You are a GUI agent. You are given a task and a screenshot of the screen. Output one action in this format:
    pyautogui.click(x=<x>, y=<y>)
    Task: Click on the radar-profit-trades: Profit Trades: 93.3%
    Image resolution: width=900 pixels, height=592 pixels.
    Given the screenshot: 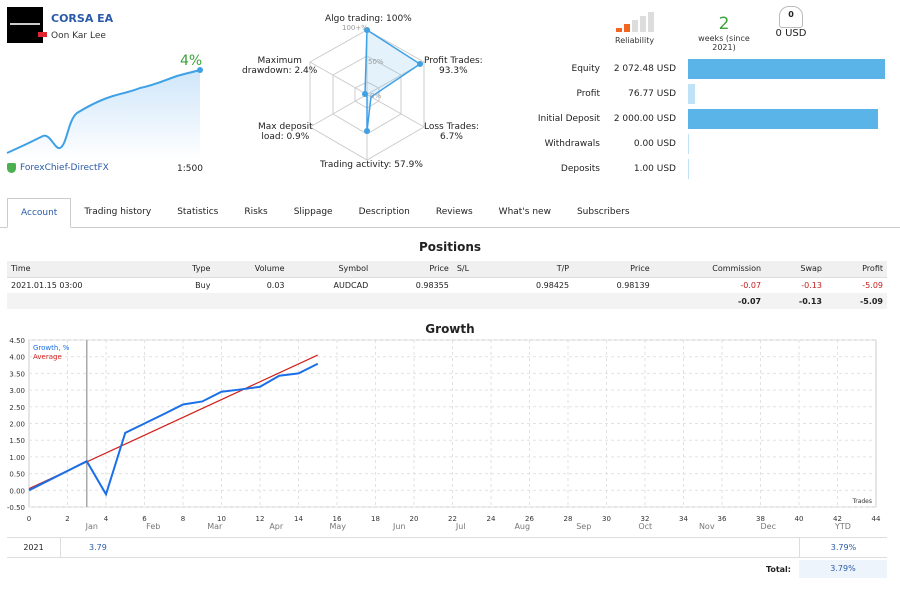 What is the action you would take?
    pyautogui.click(x=453, y=66)
    